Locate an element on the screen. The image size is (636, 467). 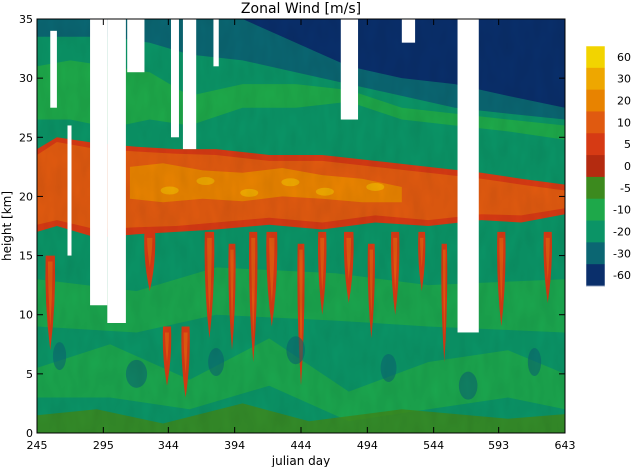
y-tick-label: 0 is located at coordinates (29, 433).